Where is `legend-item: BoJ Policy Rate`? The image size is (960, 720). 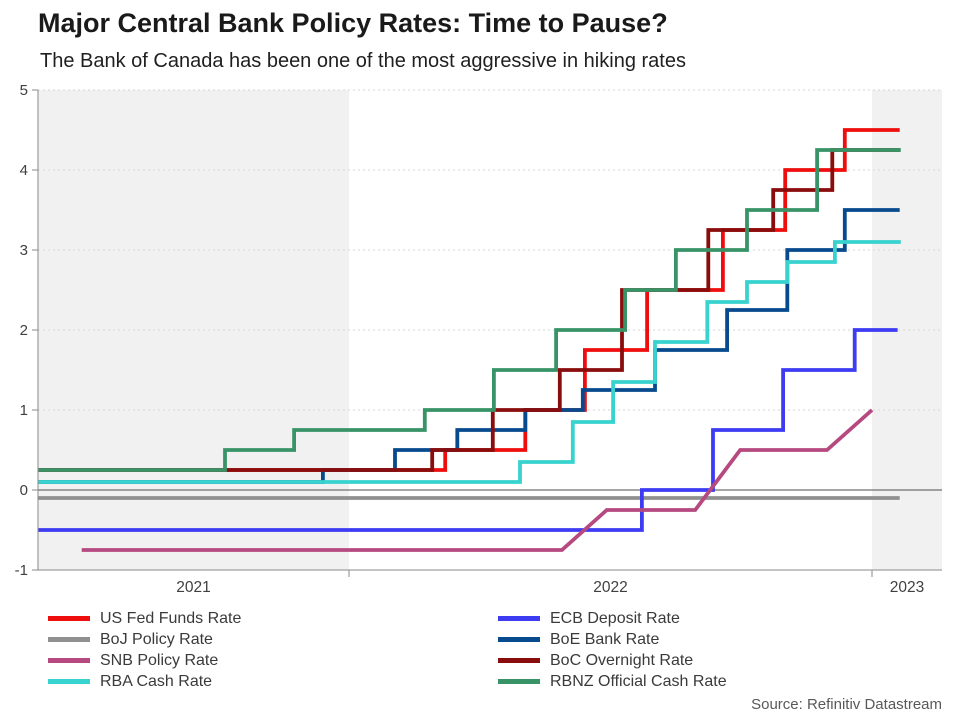 legend-item: BoJ Policy Rate is located at coordinates (144, 639).